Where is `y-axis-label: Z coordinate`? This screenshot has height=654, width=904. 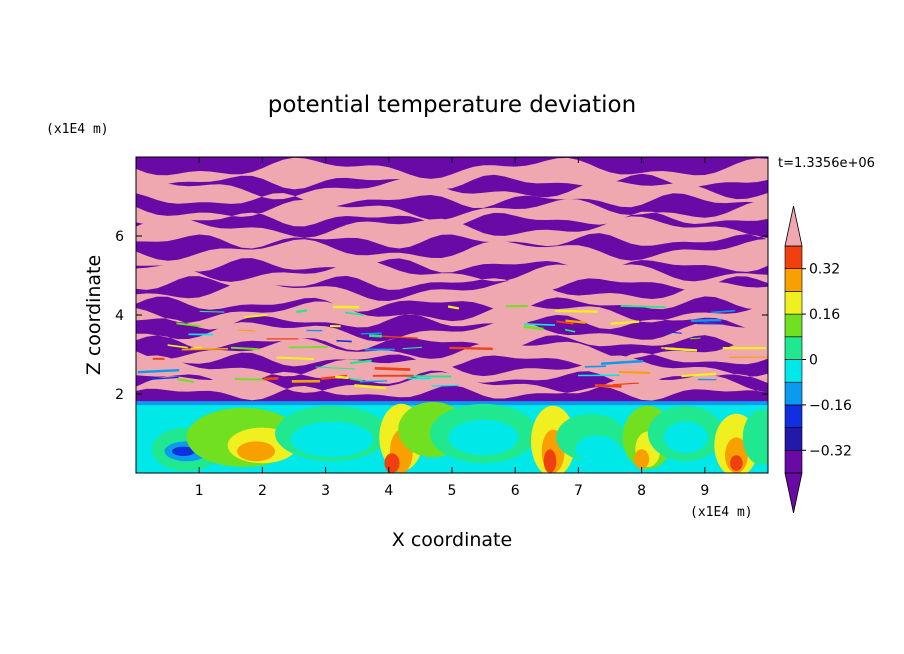 y-axis-label: Z coordinate is located at coordinates (94, 315).